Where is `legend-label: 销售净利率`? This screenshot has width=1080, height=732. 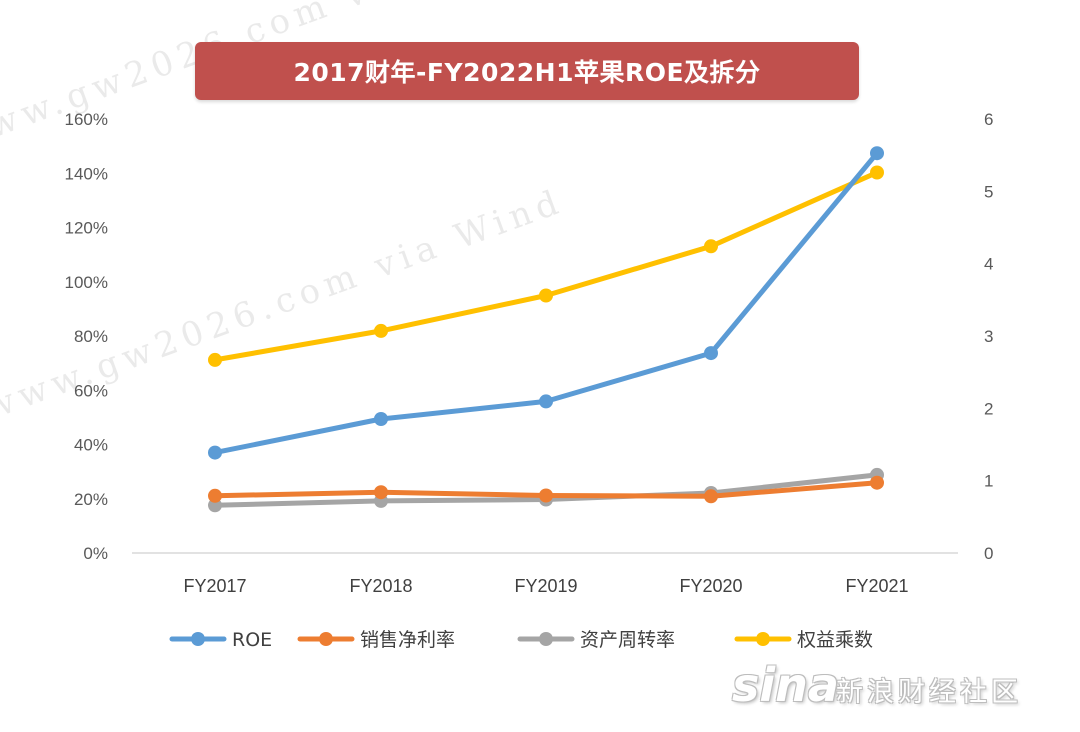 legend-label: 销售净利率 is located at coordinates (407, 640).